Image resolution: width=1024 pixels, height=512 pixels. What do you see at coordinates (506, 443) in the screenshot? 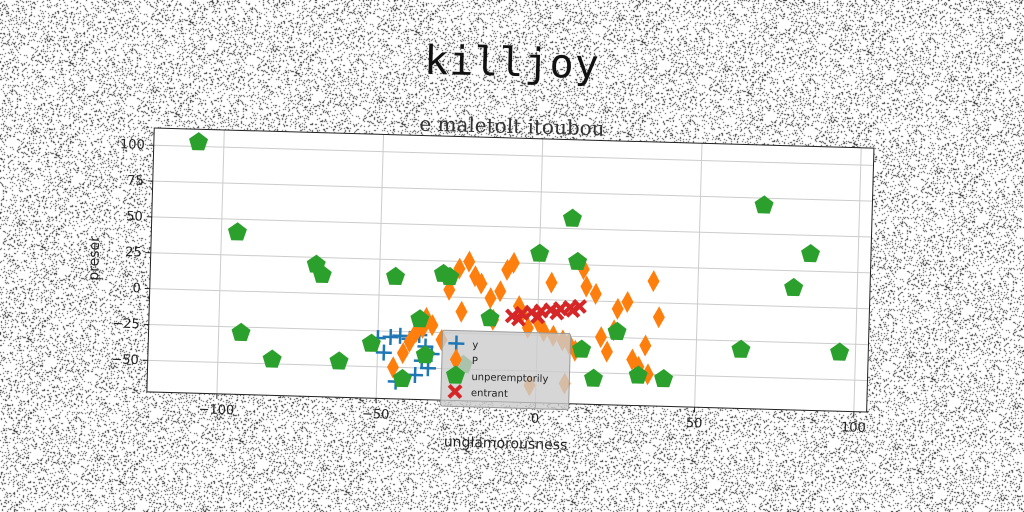
I see `x-axis-label: unglamorousness` at bounding box center [506, 443].